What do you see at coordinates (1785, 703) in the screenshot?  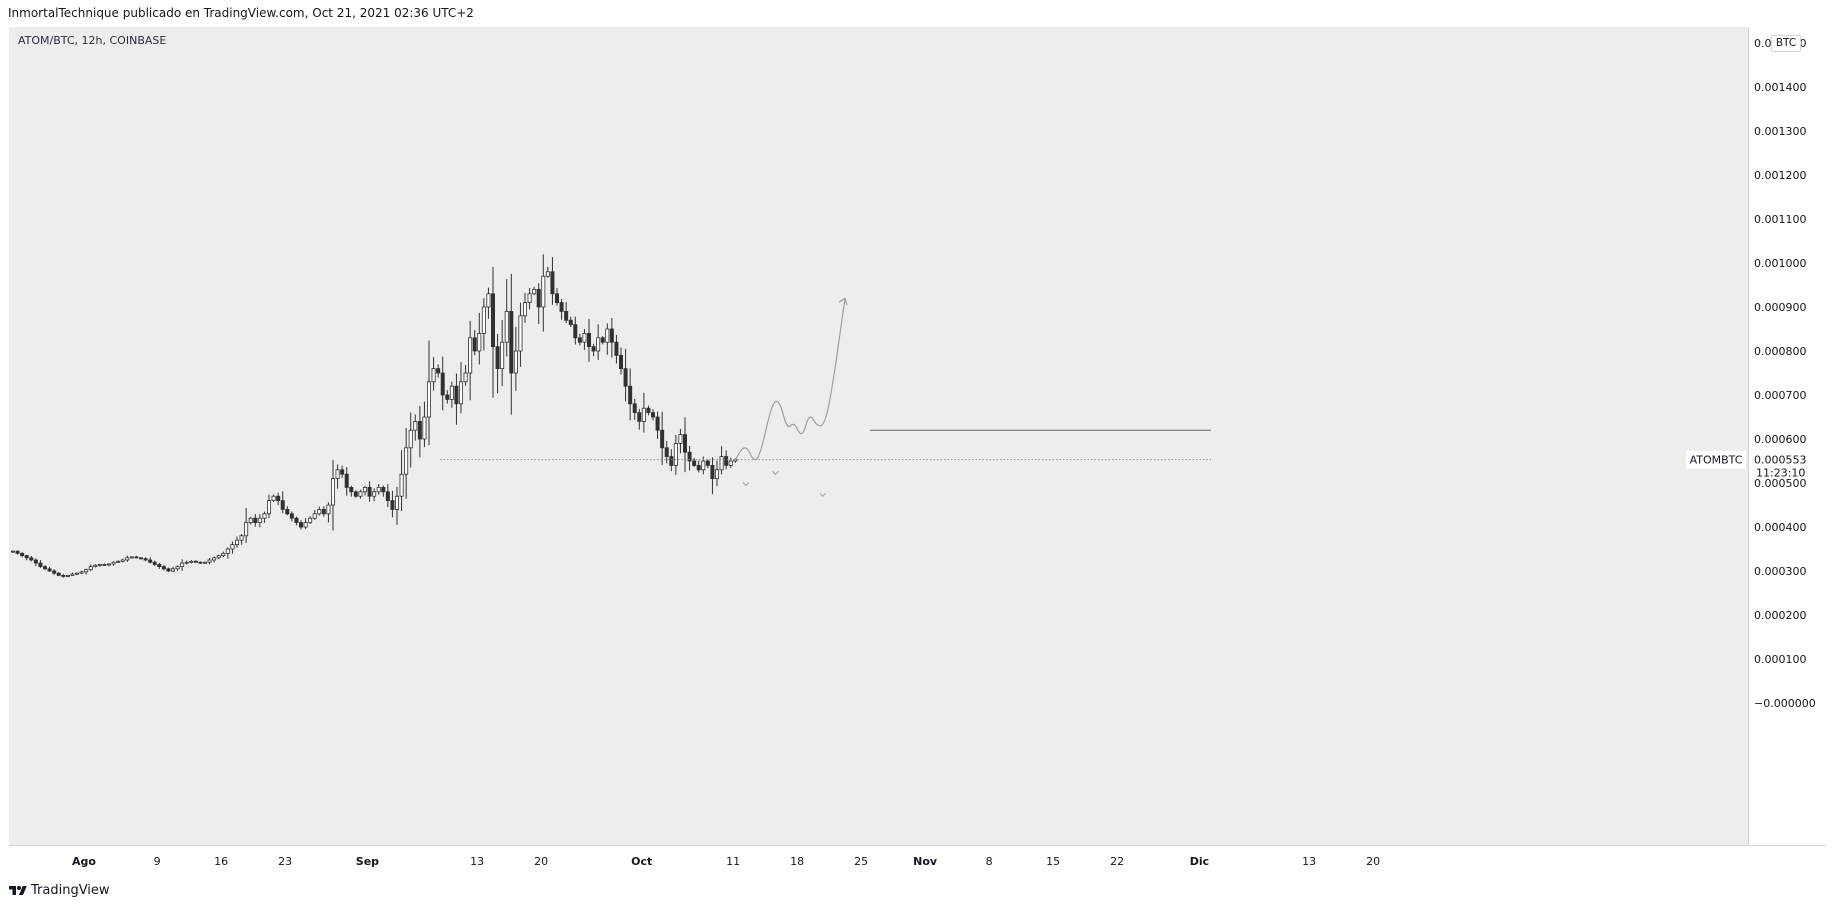 I see `price-tick-label: −0.000000` at bounding box center [1785, 703].